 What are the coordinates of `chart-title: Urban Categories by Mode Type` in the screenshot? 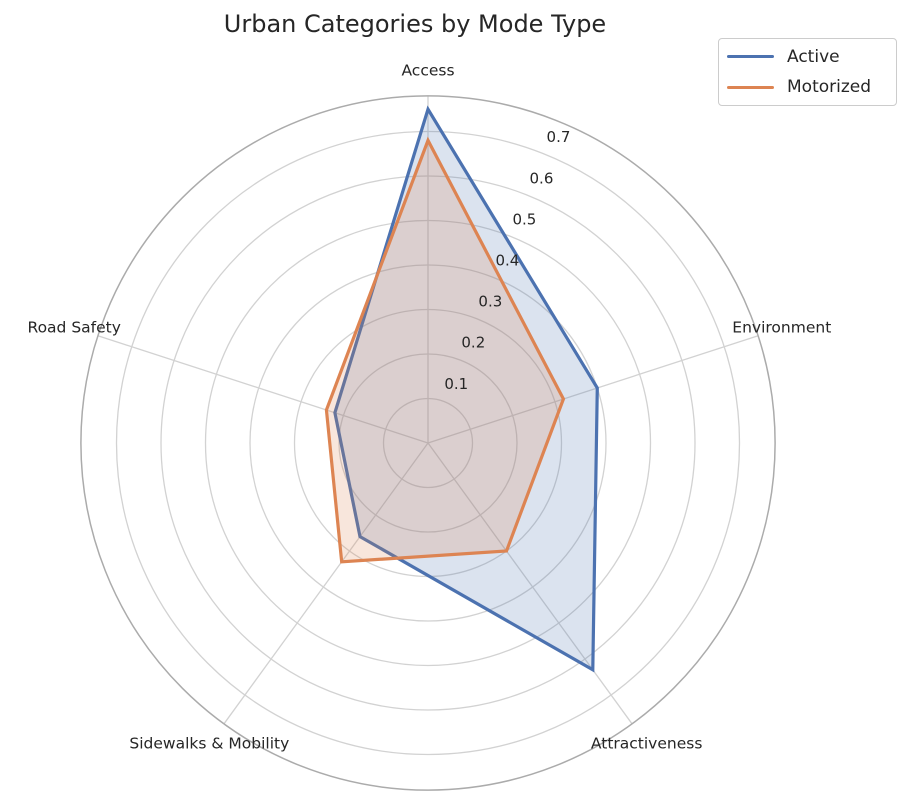 It's located at (415, 24).